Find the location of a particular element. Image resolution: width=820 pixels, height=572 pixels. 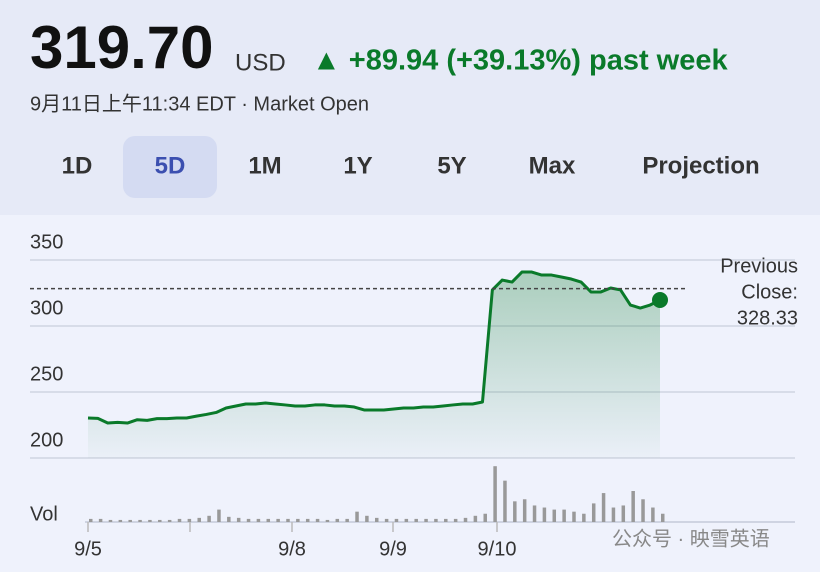

vol-label: Vol is located at coordinates (44, 514).